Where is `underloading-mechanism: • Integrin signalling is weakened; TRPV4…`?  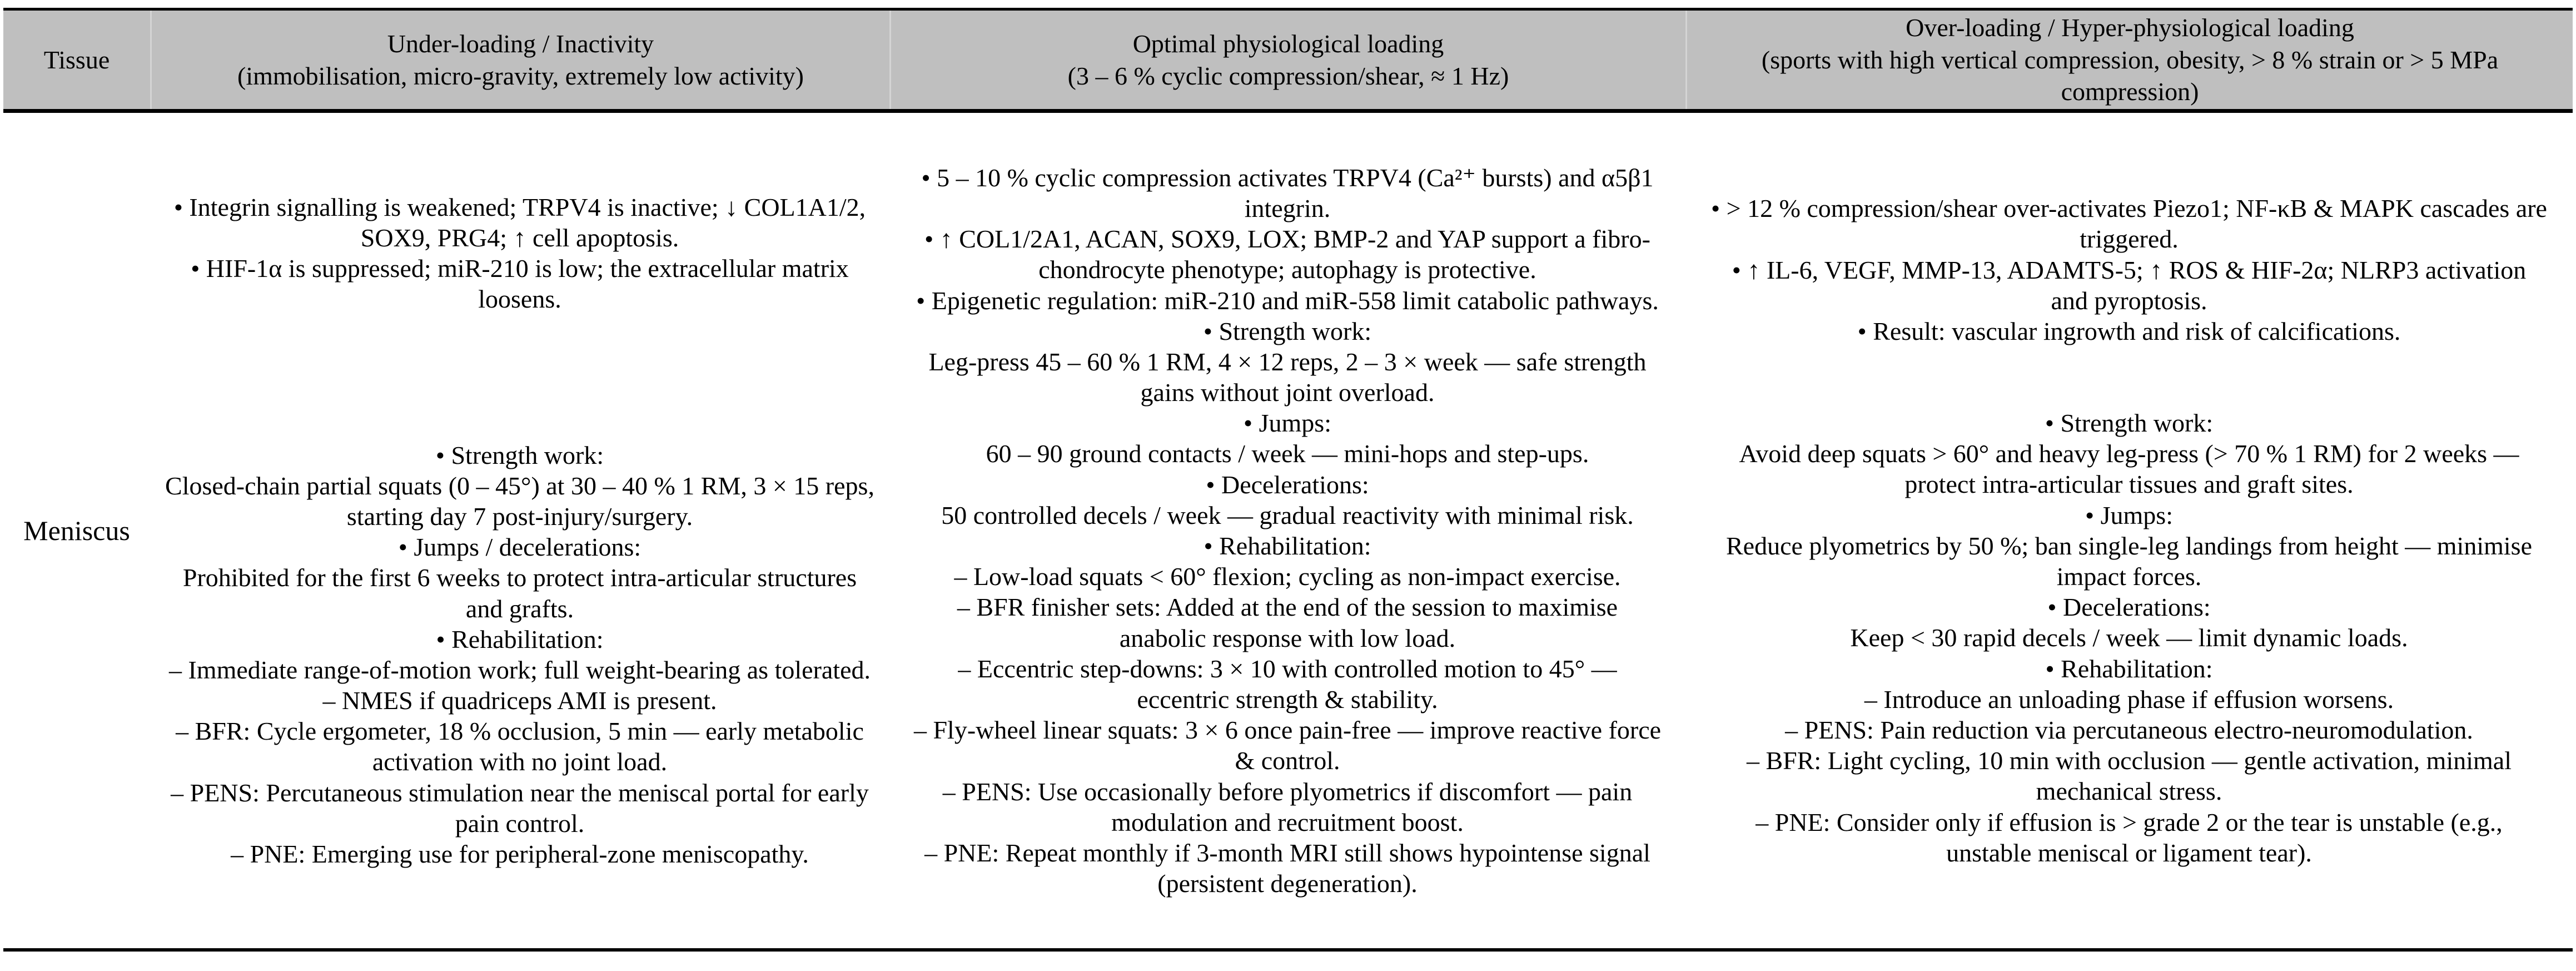 underloading-mechanism: • Integrin signalling is weakened; TRPV4… is located at coordinates (520, 222).